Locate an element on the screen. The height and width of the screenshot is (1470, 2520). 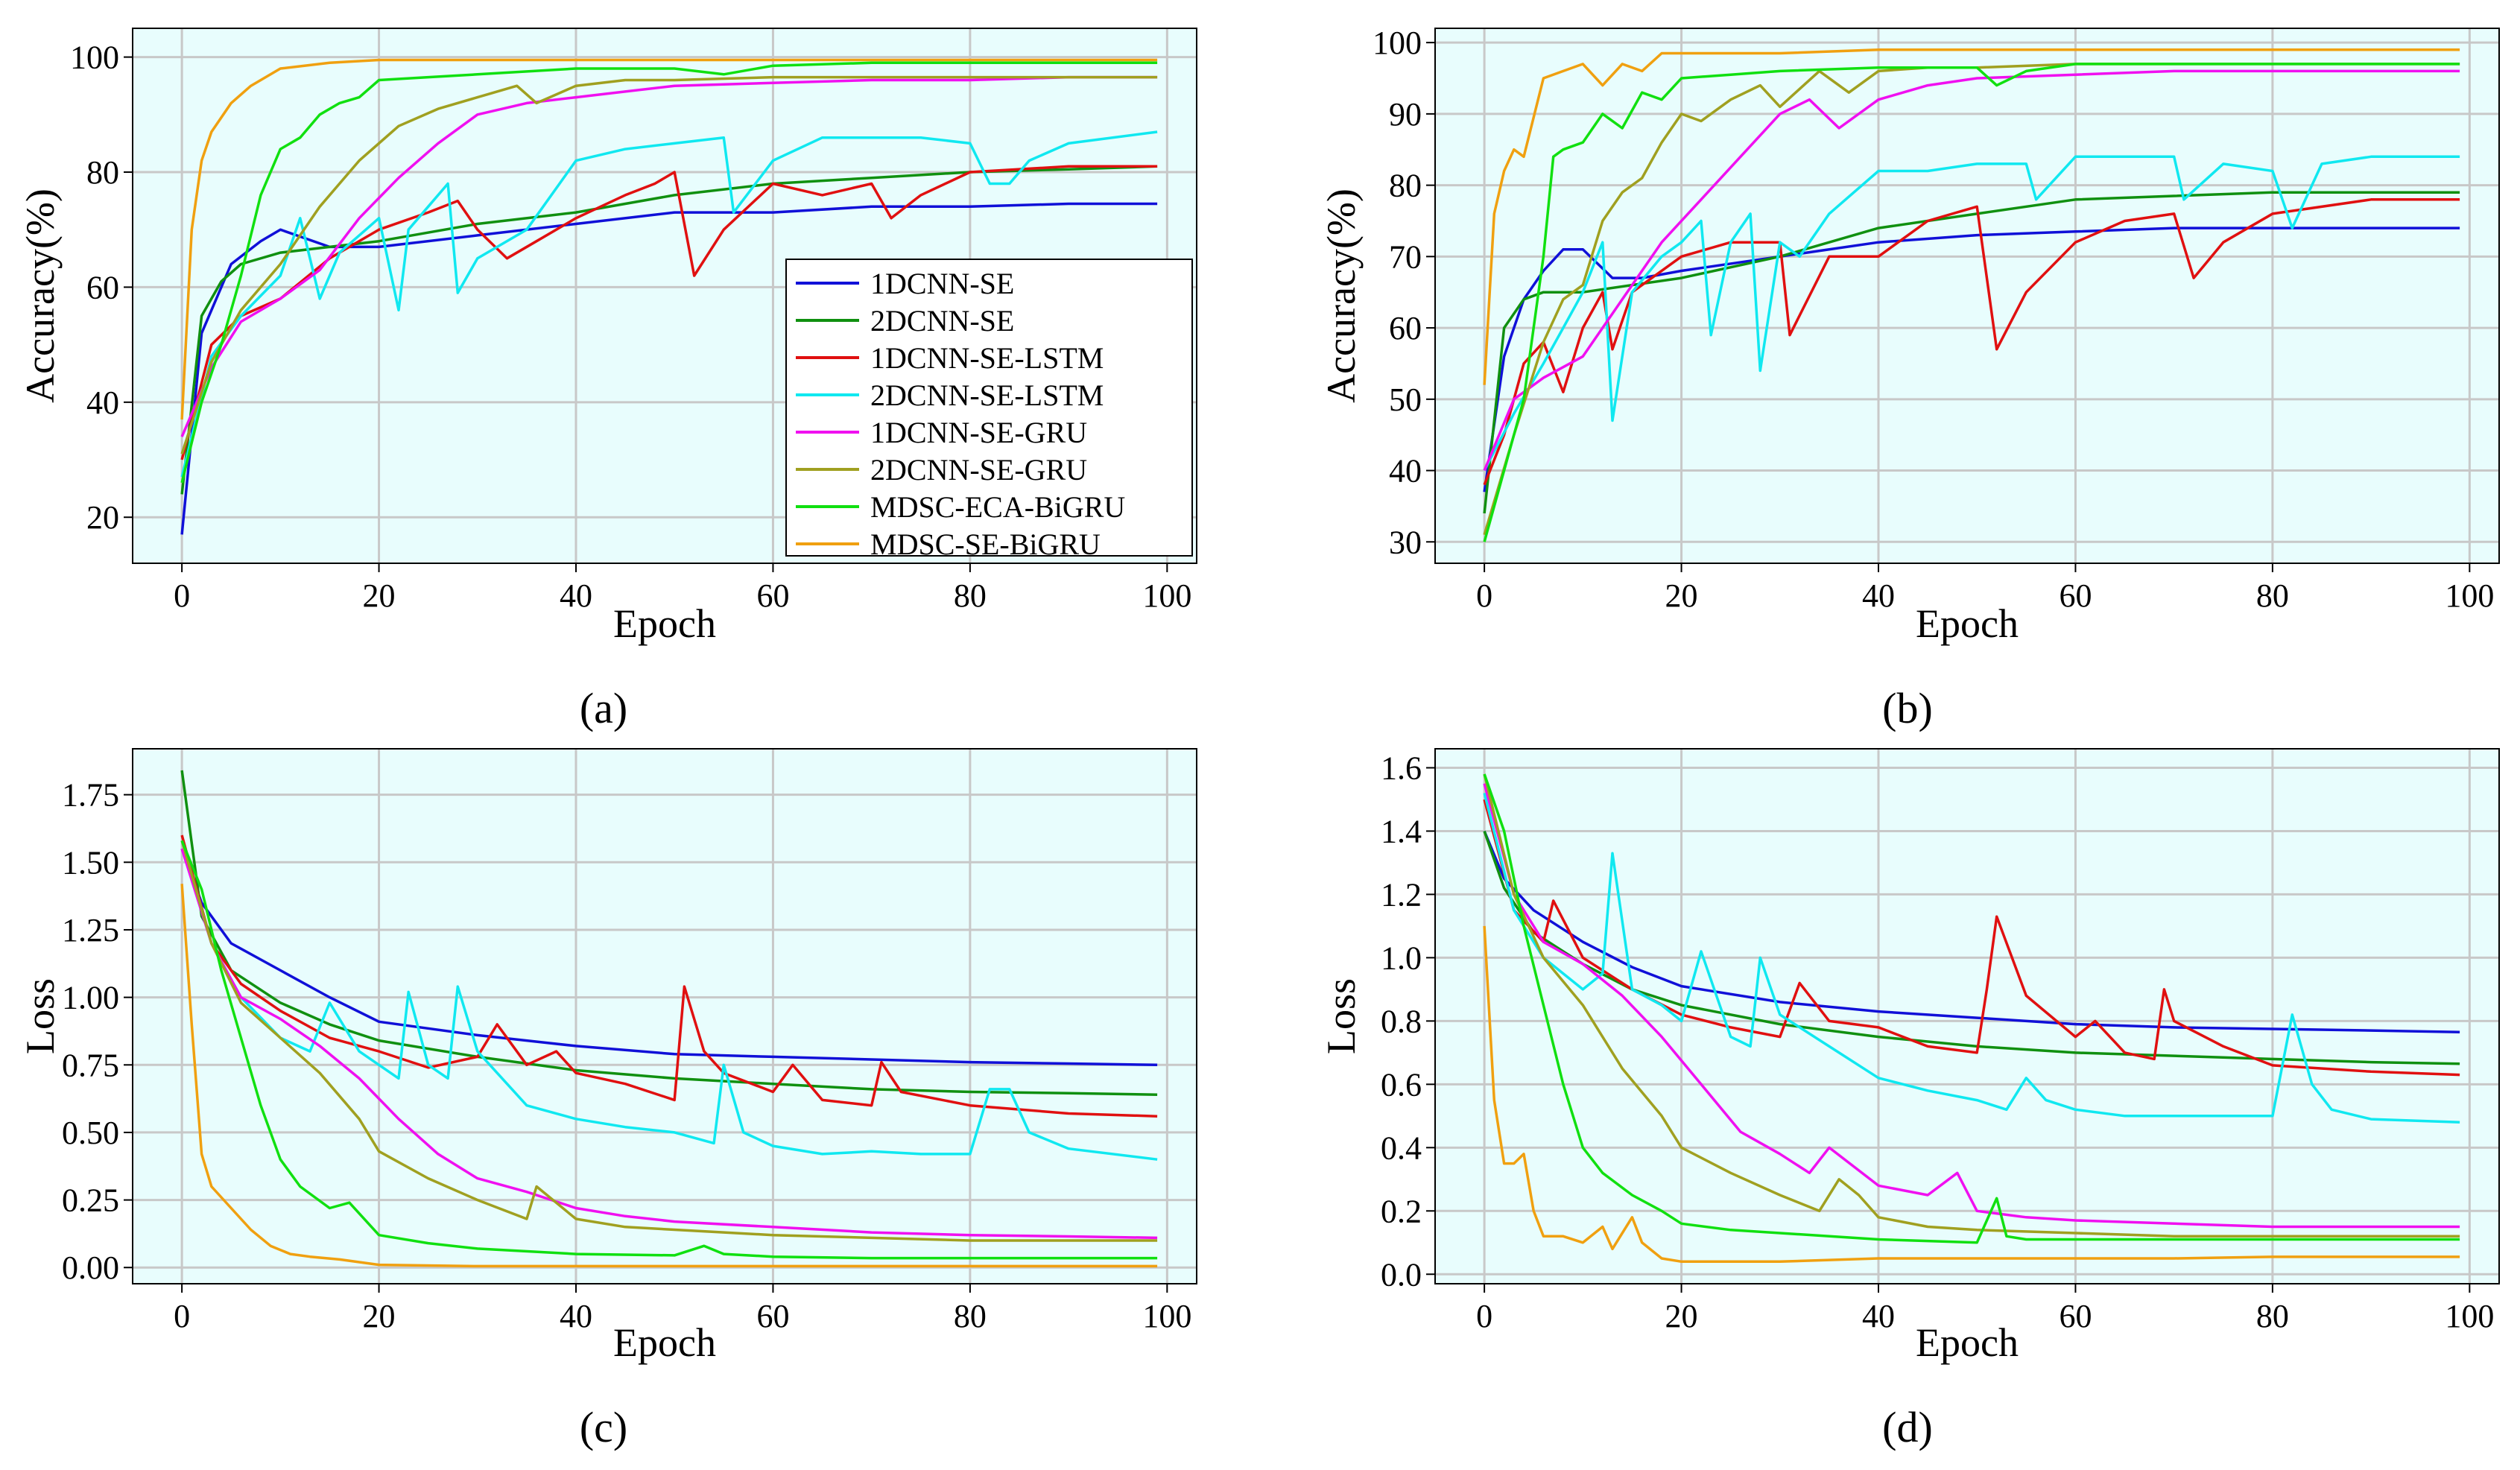
panel-label: (c) is located at coordinates (603, 1427).